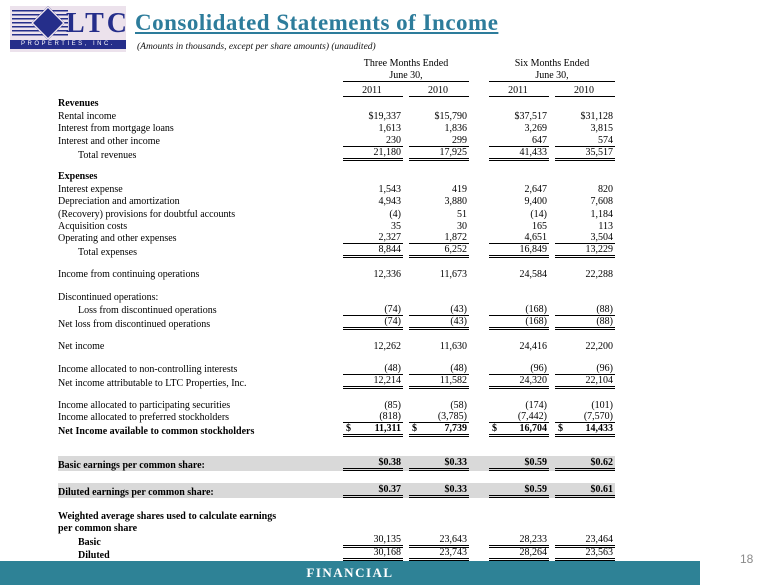 This screenshot has width=780, height=585. What do you see at coordinates (396, 226) in the screenshot?
I see `row-value: 35` at bounding box center [396, 226].